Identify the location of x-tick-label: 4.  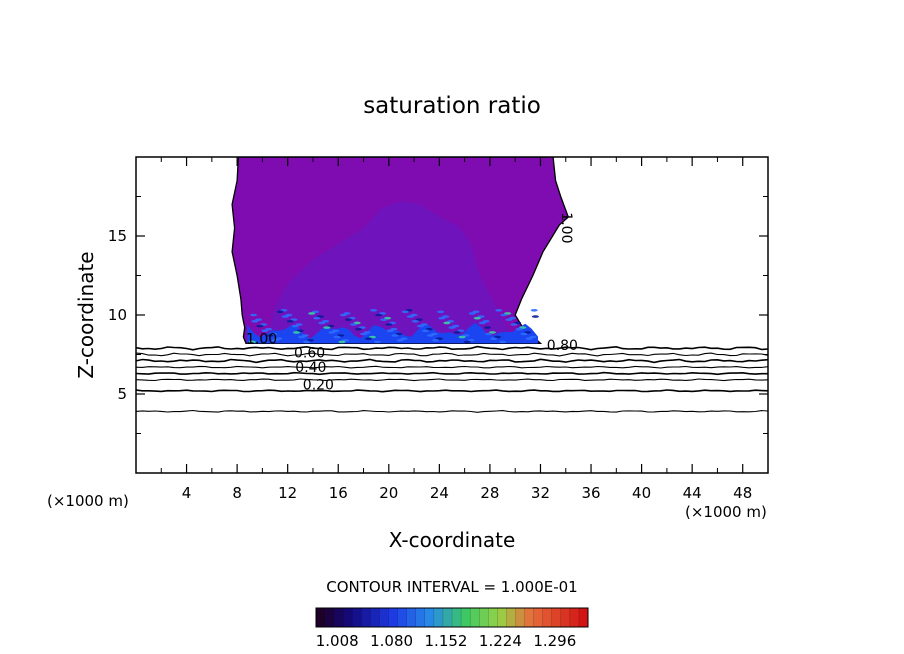
(187, 493).